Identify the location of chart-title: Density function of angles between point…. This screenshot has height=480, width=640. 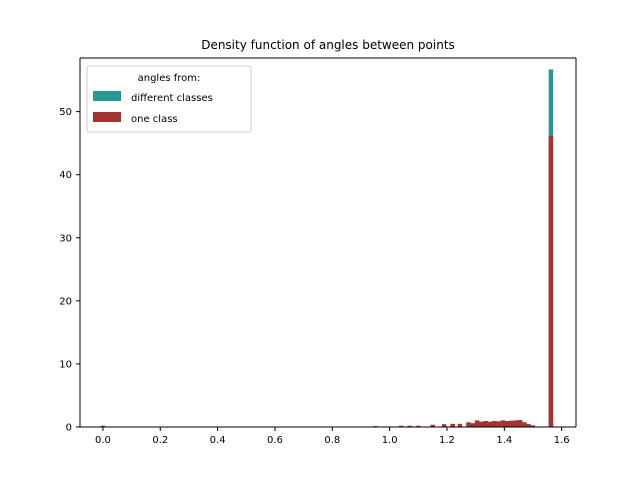
(328, 45).